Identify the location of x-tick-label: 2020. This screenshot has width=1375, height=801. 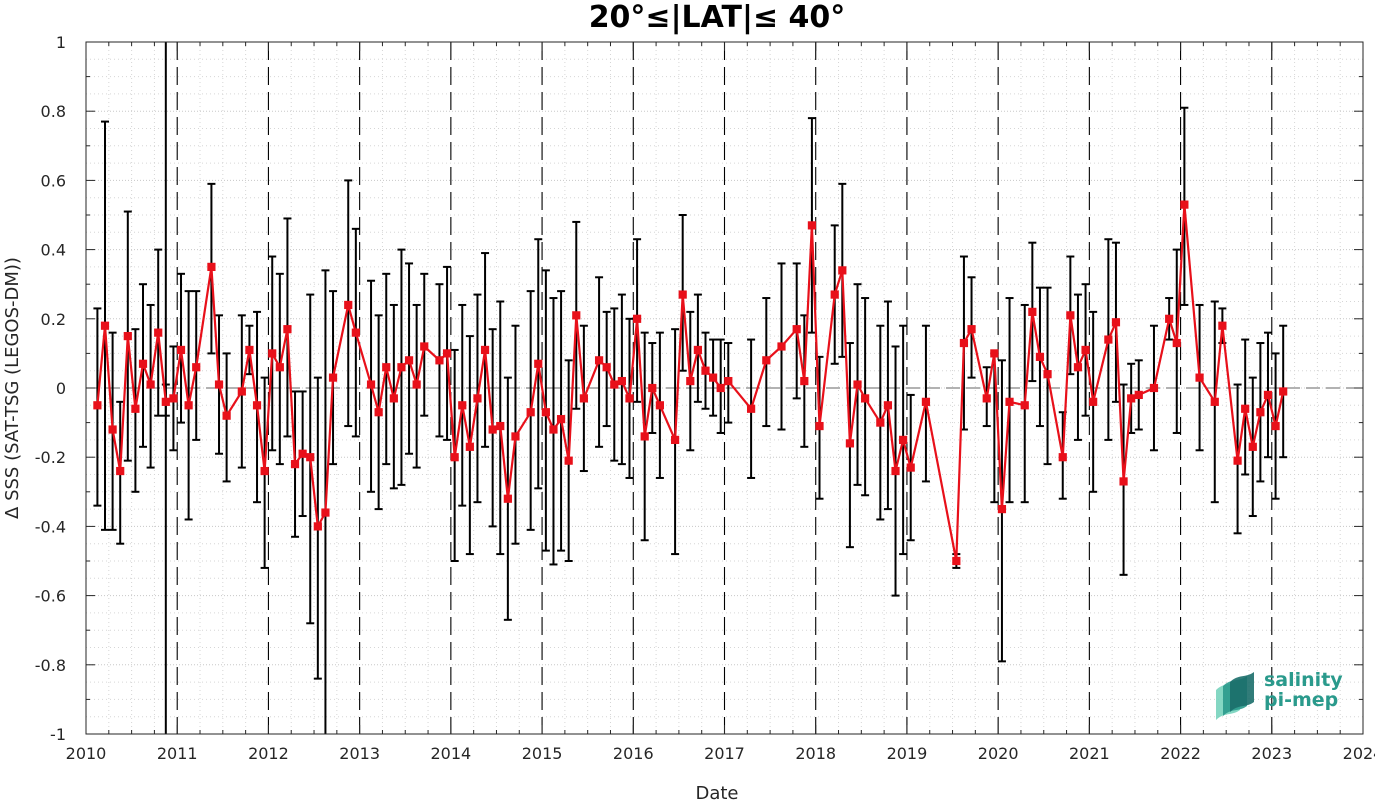
(998, 753).